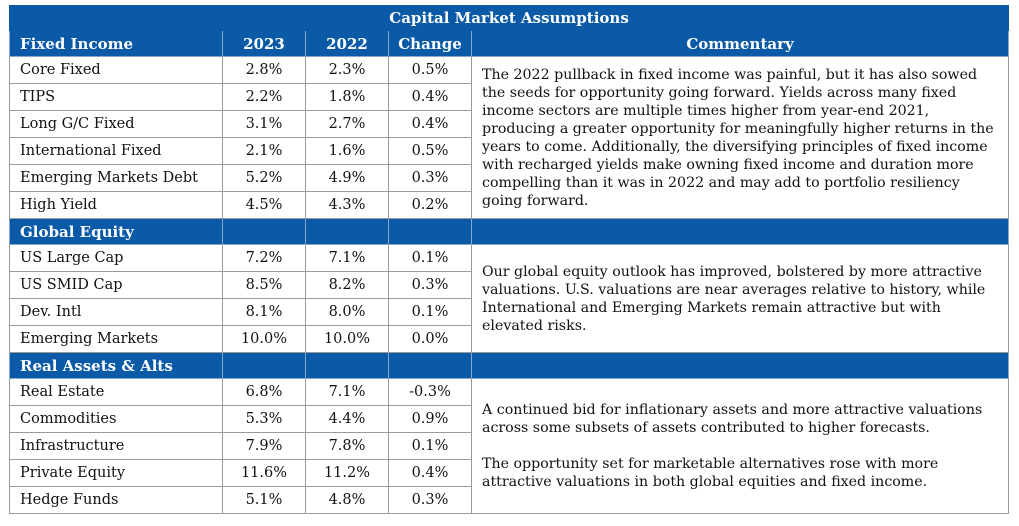  I want to click on section-header-row: Global Equity, so click(509, 231).